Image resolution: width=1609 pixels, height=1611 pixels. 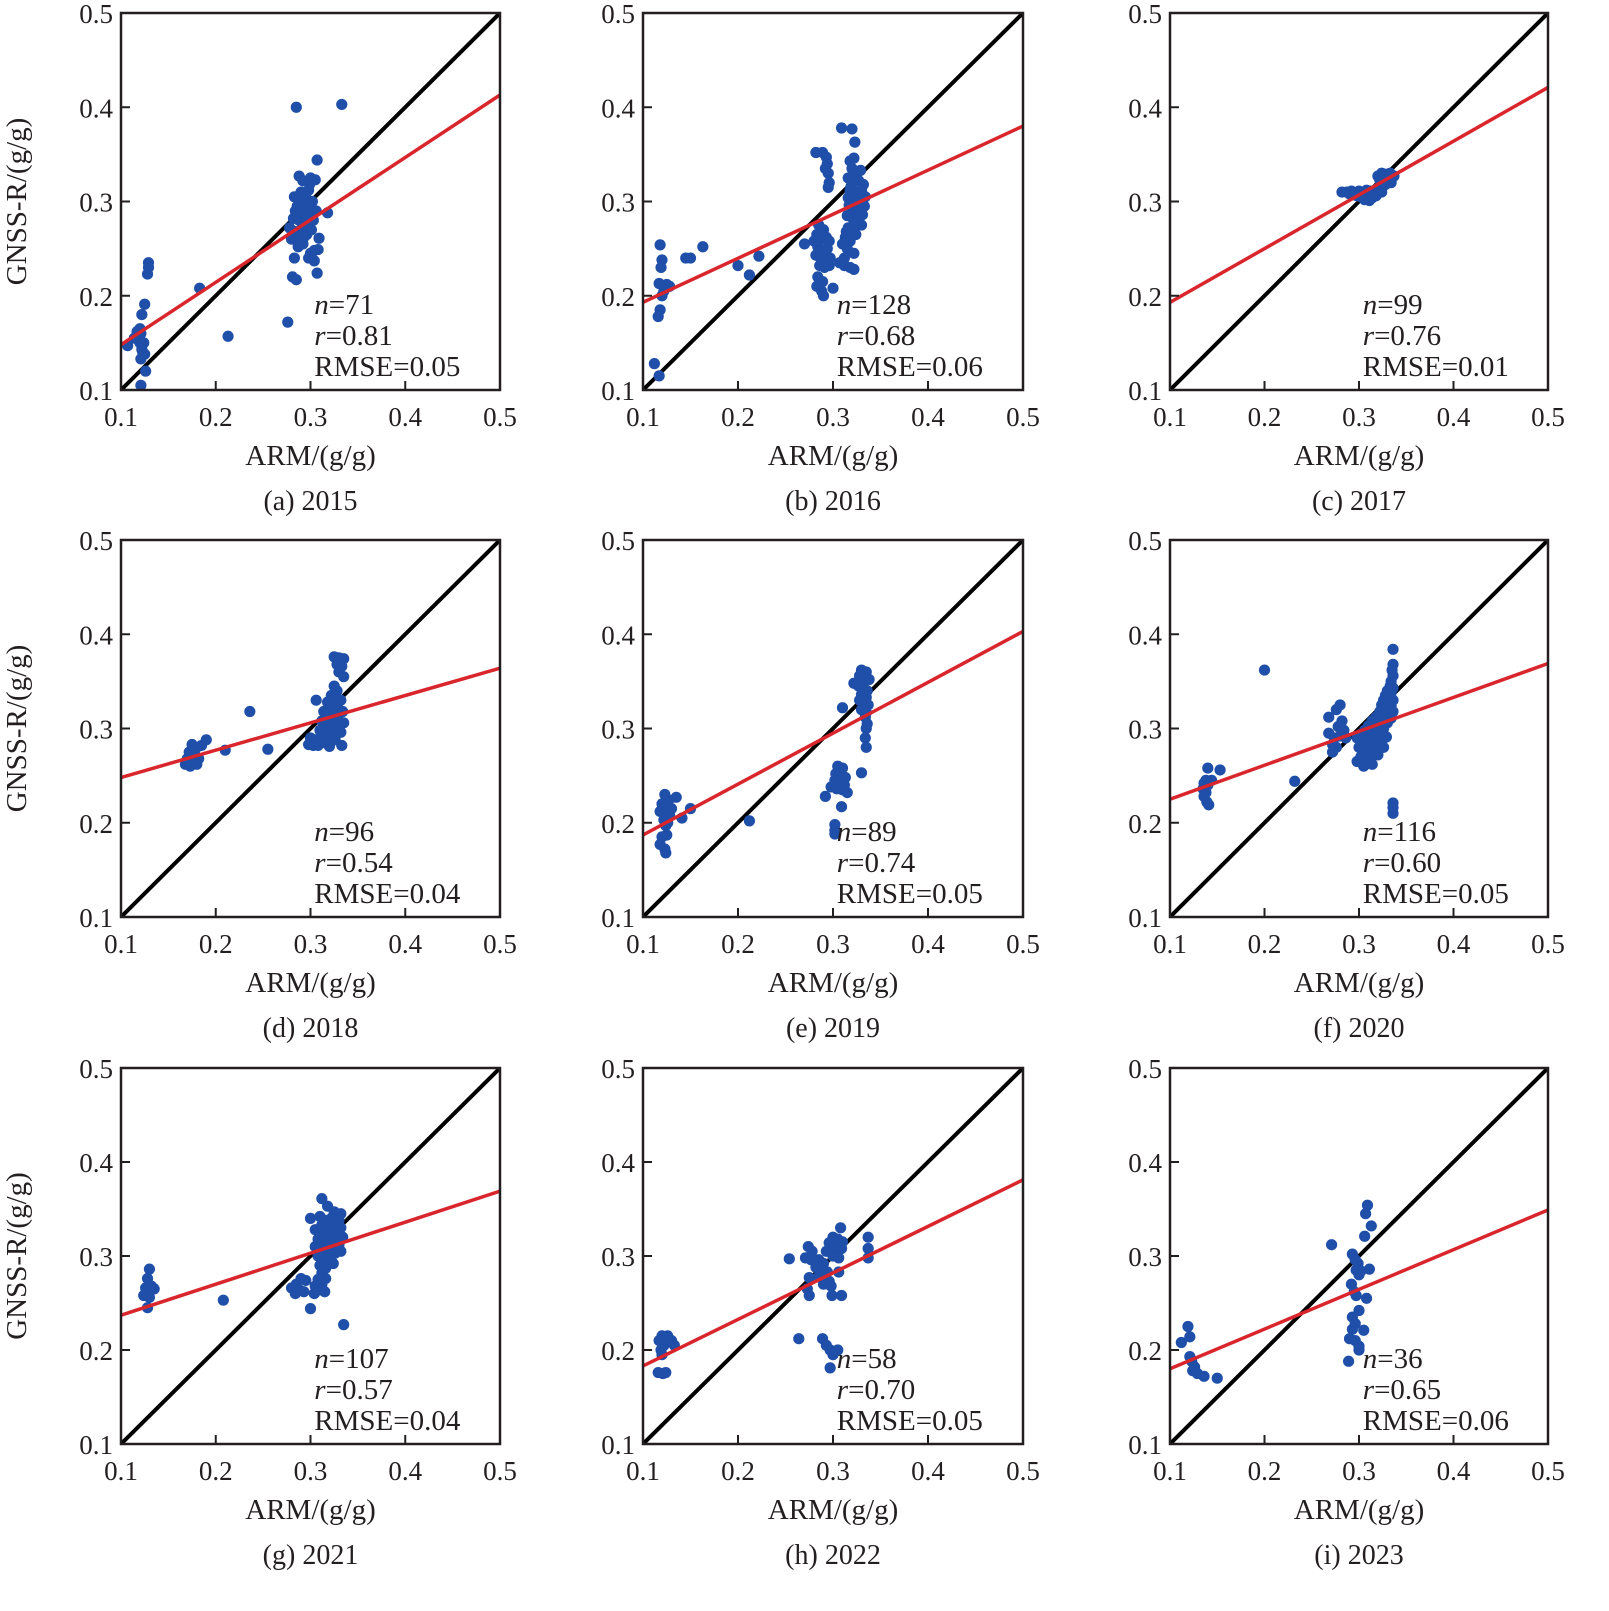 I want to click on stat-rmse: RMSE=0.01, so click(x=1436, y=367).